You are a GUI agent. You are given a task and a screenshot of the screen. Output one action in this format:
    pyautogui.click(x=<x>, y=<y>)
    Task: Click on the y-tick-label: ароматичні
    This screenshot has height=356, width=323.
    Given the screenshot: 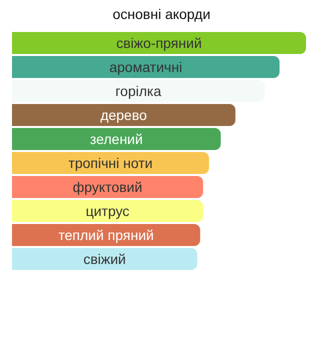 What is the action you would take?
    pyautogui.click(x=145, y=67)
    